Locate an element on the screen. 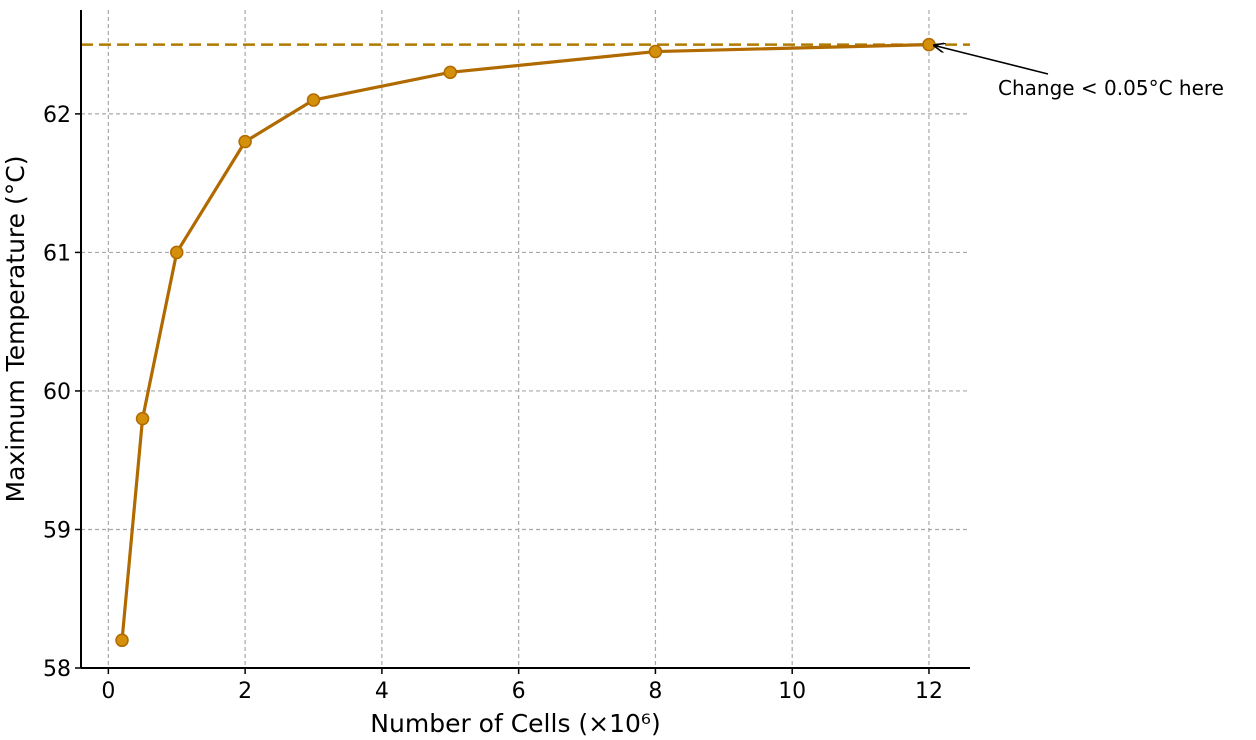 Image resolution: width=1256 pixels, height=740 pixels. x-tick-label: 0 is located at coordinates (108, 691).